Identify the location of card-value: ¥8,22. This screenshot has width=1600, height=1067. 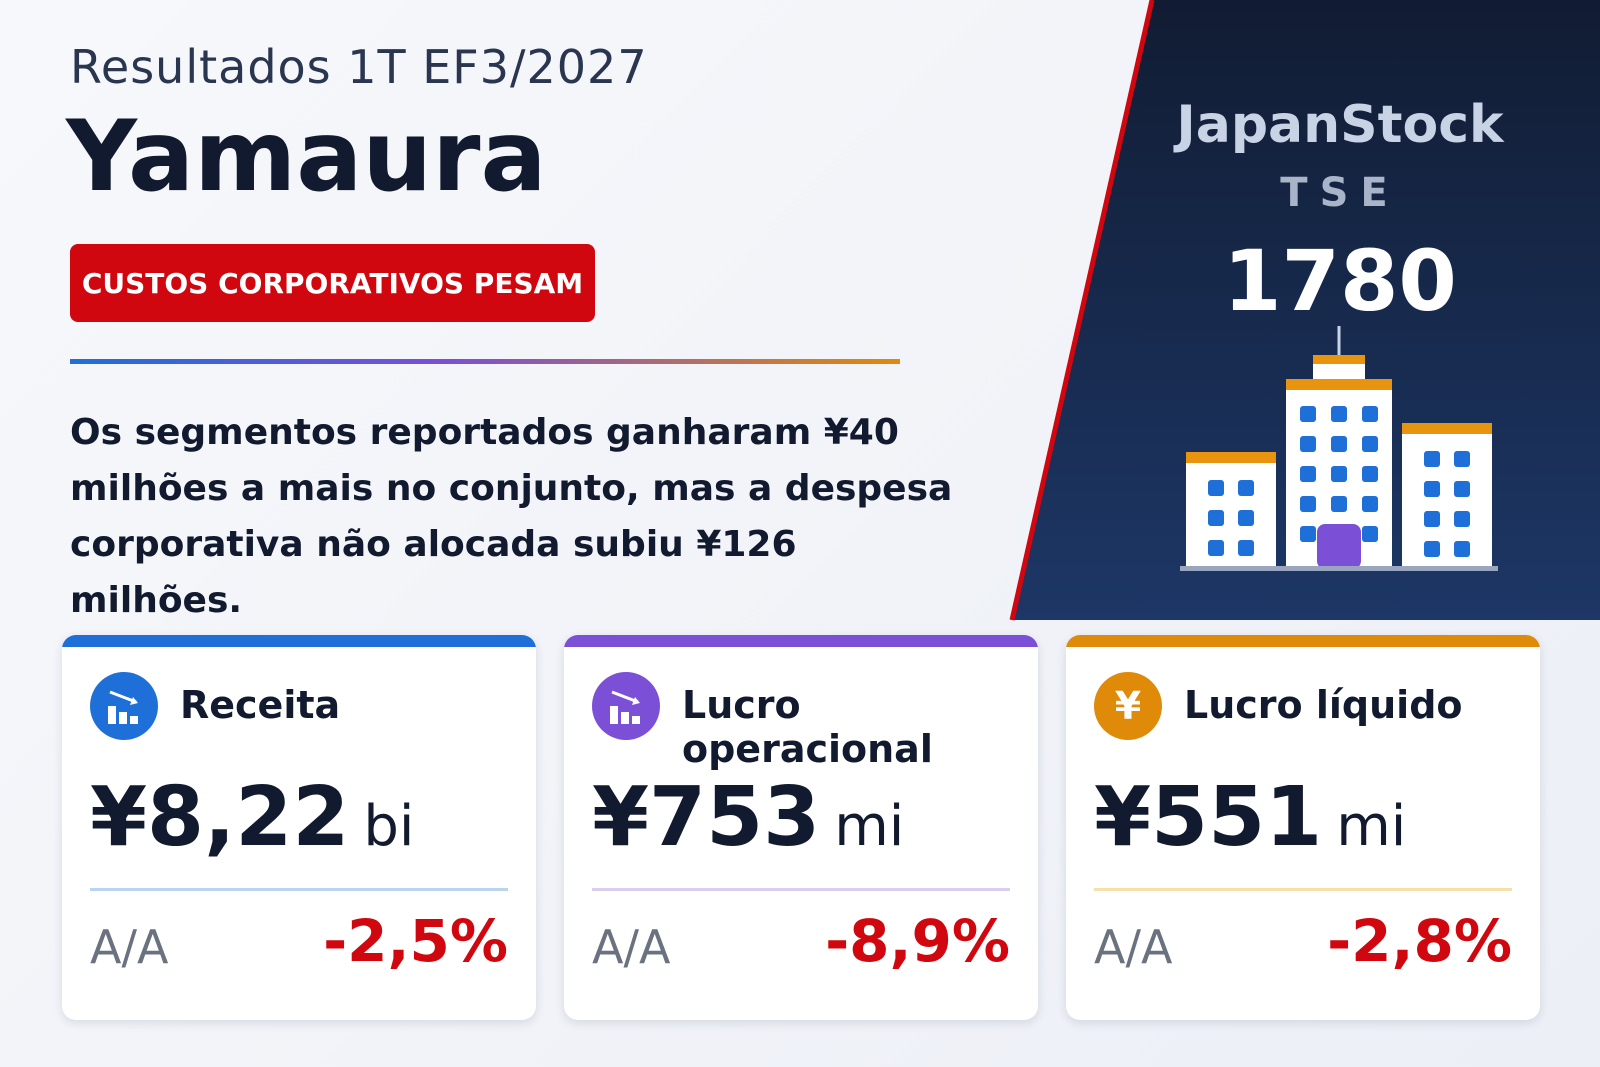
(220, 817).